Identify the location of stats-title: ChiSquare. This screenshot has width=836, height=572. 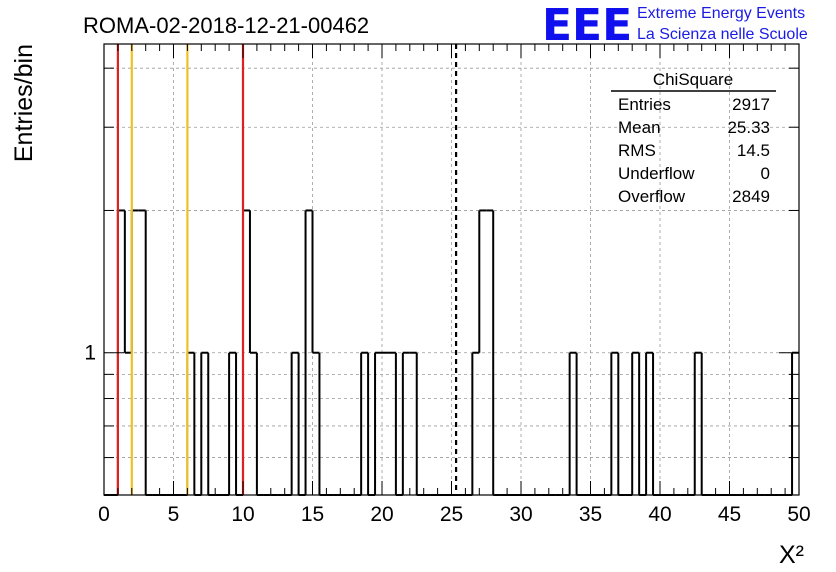
(693, 79).